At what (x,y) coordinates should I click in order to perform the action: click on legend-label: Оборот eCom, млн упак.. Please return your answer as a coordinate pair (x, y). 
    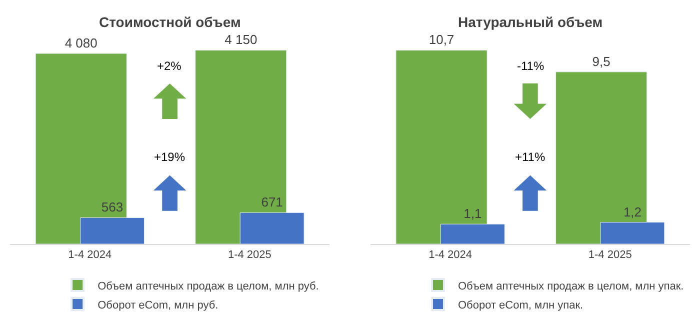
    Looking at the image, I should click on (521, 305).